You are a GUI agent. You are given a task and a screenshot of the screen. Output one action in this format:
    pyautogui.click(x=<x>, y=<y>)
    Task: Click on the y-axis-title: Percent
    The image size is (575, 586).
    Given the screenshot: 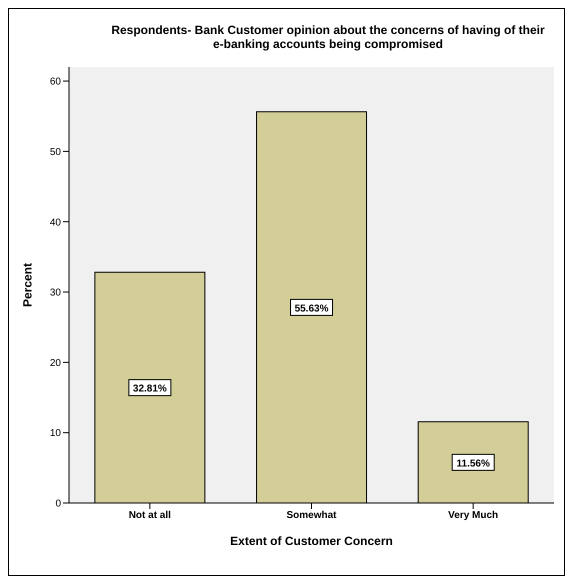 What is the action you would take?
    pyautogui.click(x=27, y=285)
    